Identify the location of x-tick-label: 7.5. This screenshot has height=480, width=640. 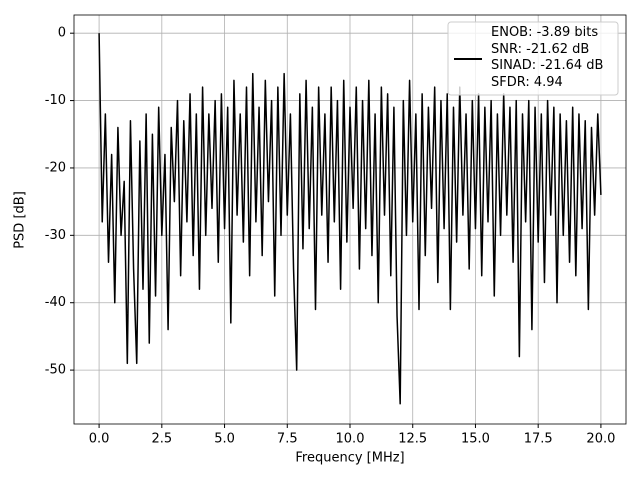
(287, 439).